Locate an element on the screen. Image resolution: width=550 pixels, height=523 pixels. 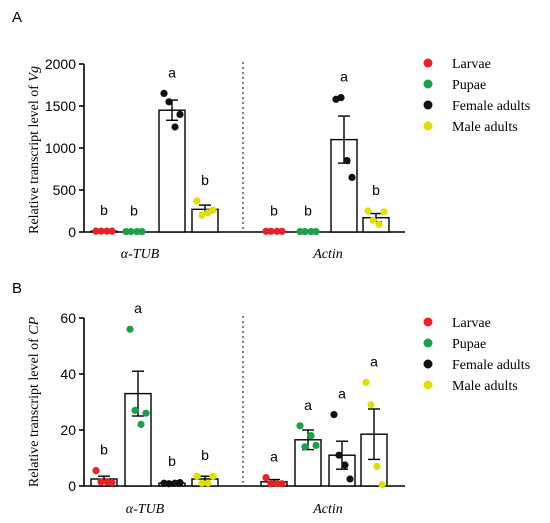
y-tick-label: 40 is located at coordinates (68, 374).